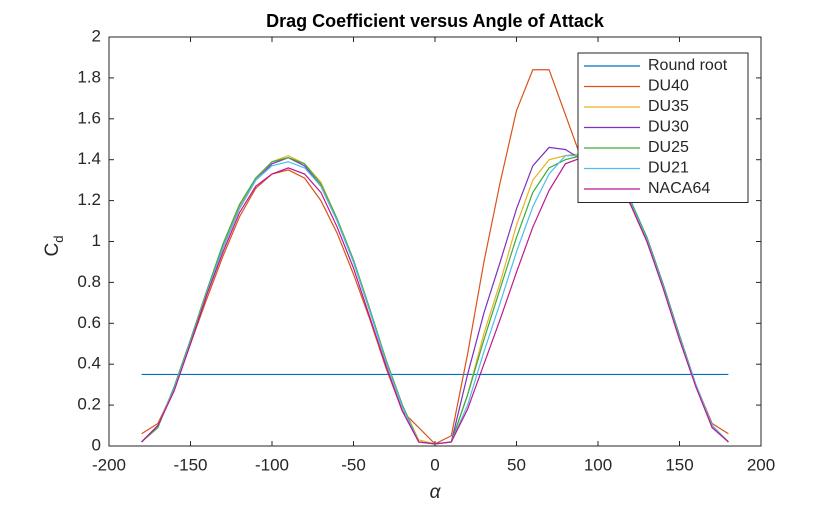 This screenshot has width=840, height=506. I want to click on y-tick-label: 0.4, so click(89, 363).